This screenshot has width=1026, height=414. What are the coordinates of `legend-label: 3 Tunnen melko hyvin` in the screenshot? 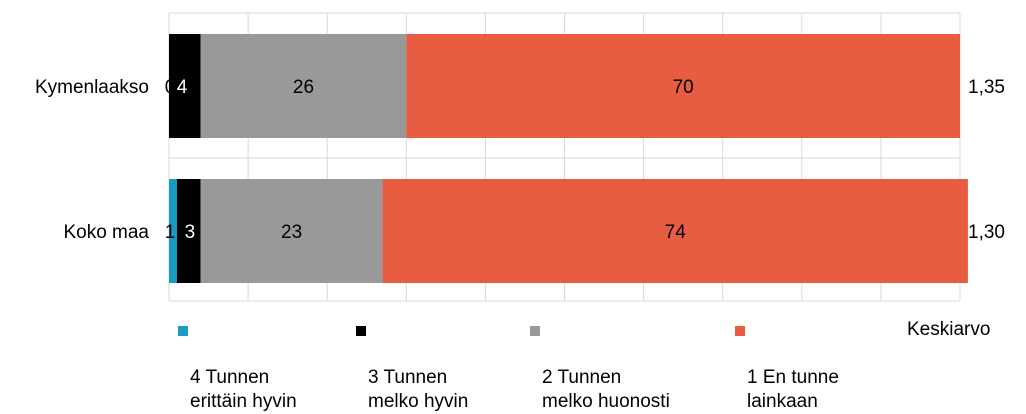 It's located at (418, 389).